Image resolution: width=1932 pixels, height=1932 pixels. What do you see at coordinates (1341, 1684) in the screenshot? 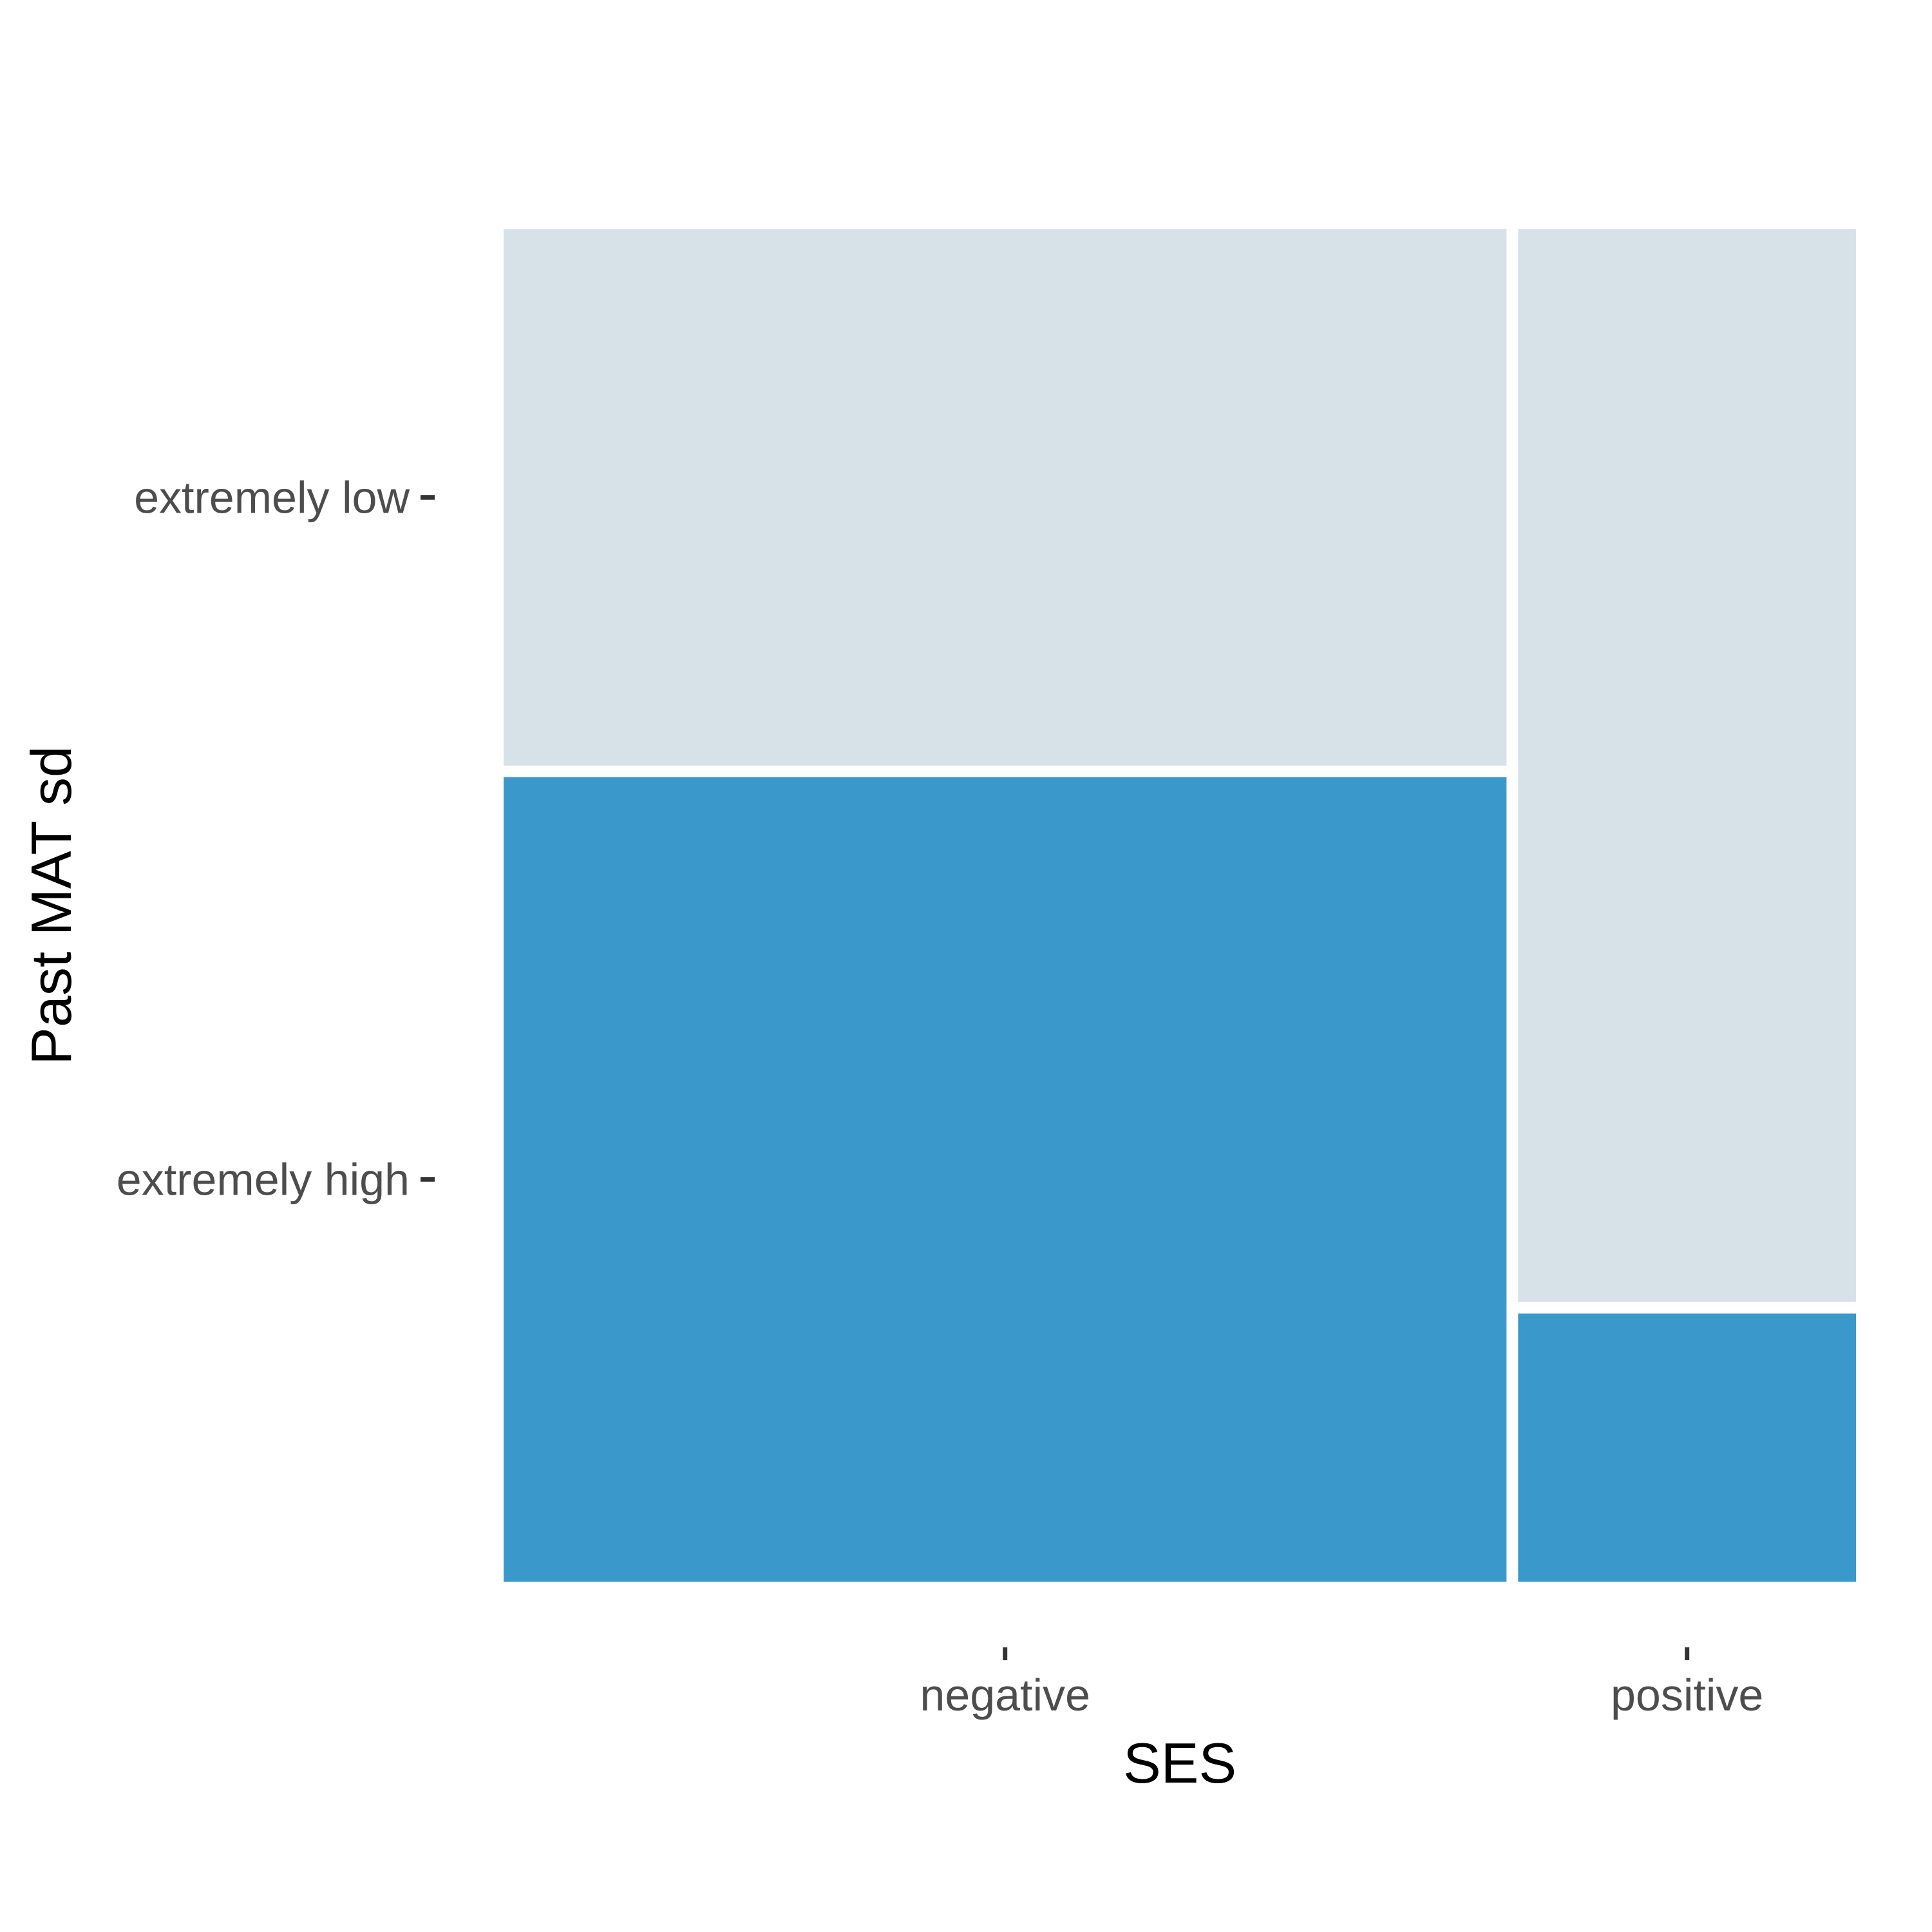
I see `x-axis: negative positive` at bounding box center [1341, 1684].